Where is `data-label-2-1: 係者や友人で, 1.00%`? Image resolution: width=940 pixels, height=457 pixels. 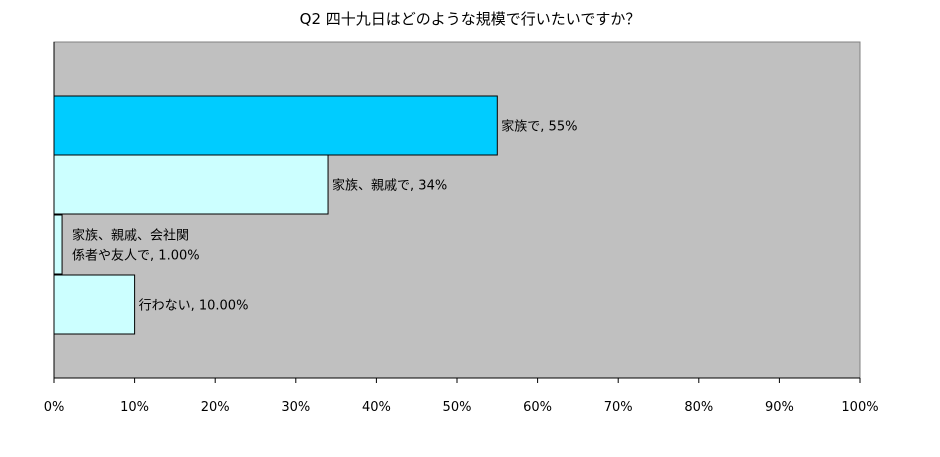
data-label-2-1: 係者や友人で, 1.00% is located at coordinates (136, 256).